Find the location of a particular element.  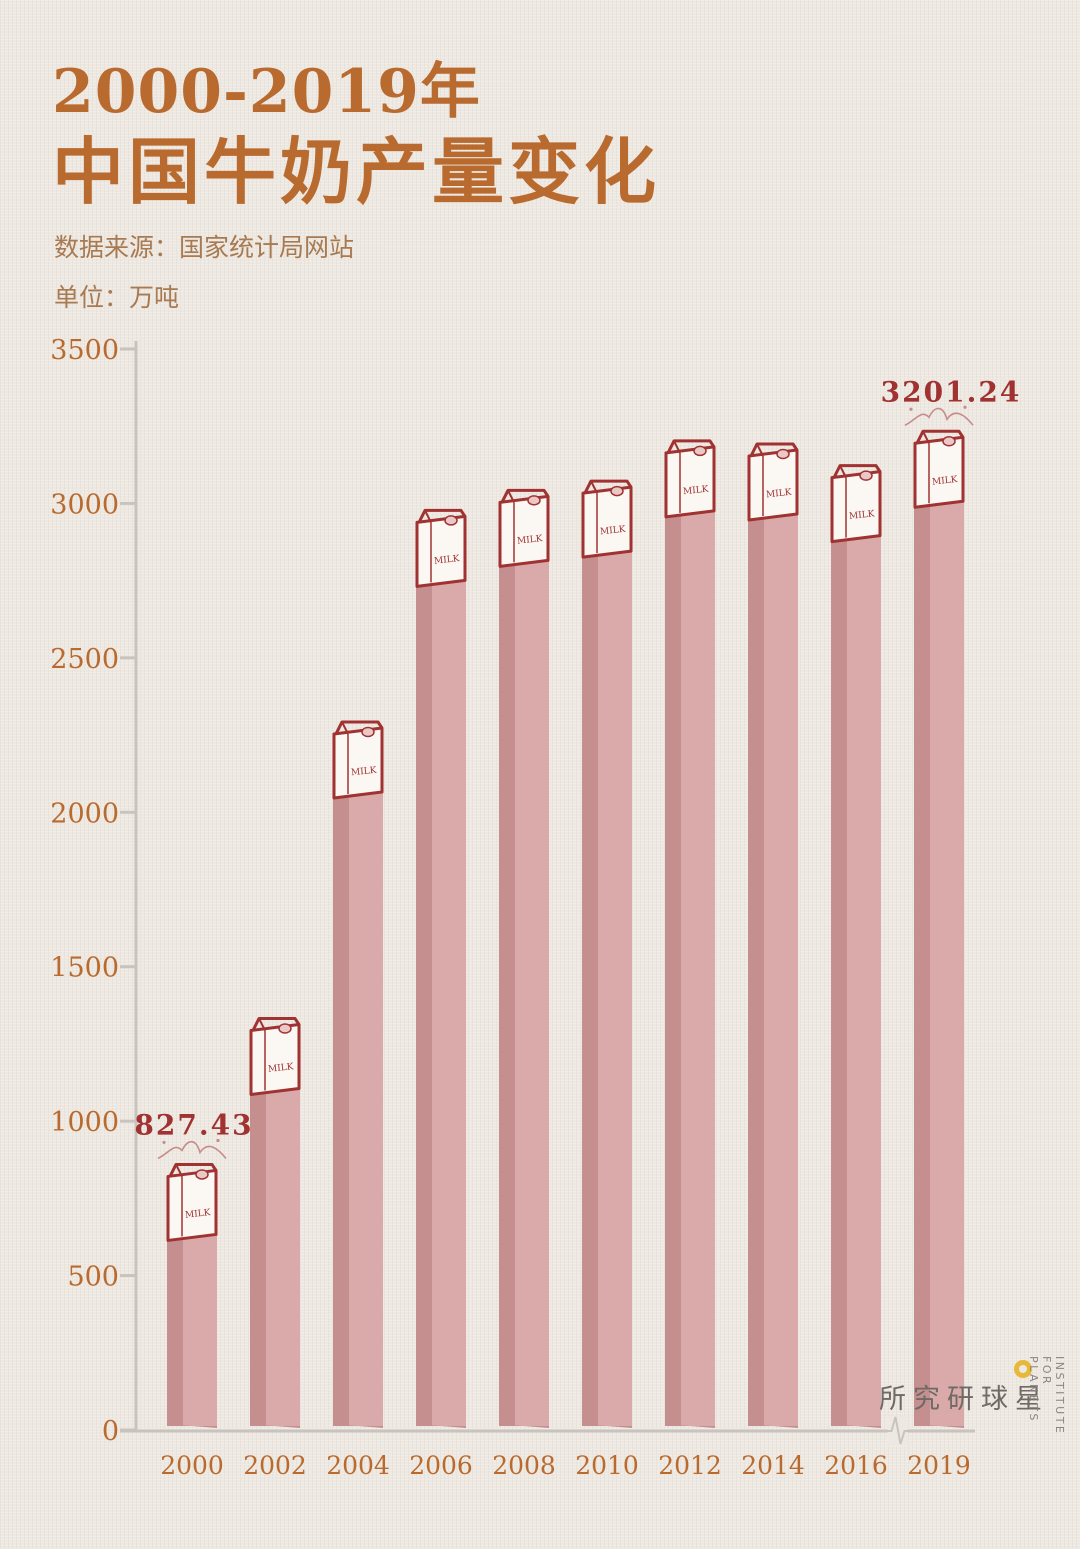

watermark-name: 星球研究所 is located at coordinates (957, 1397).